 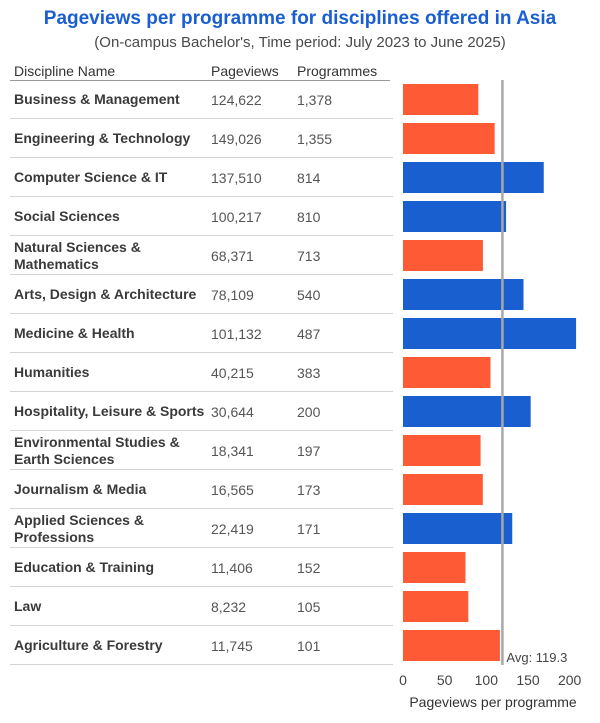 What do you see at coordinates (528, 680) in the screenshot?
I see `x-tick-label: 150` at bounding box center [528, 680].